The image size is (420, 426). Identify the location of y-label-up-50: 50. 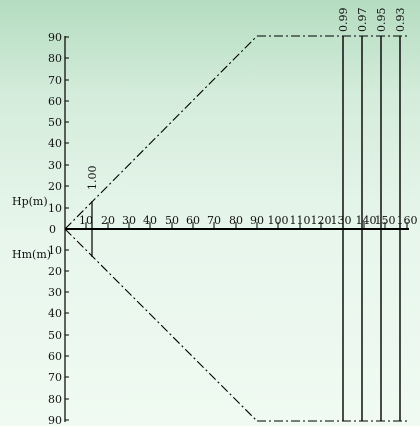
(55, 122).